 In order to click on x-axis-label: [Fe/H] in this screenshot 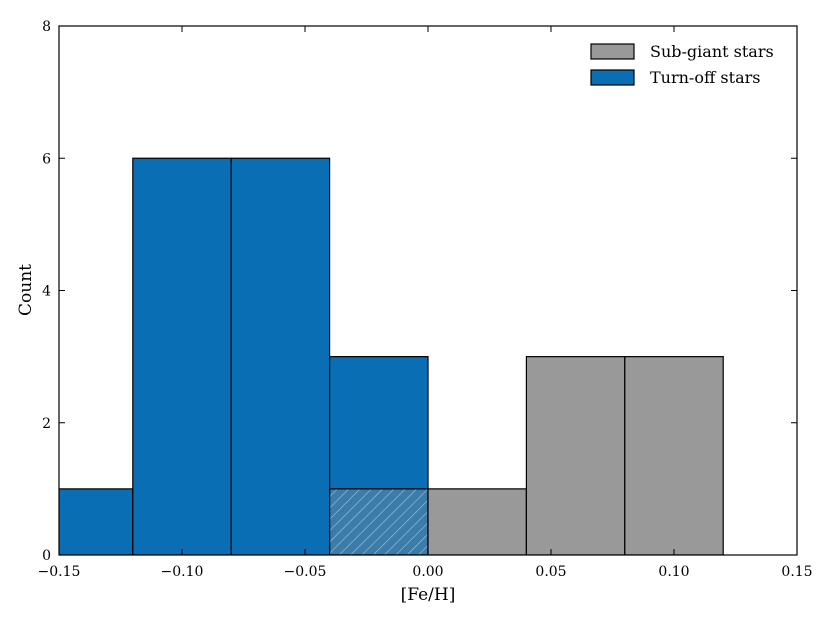, I will do `click(428, 595)`.